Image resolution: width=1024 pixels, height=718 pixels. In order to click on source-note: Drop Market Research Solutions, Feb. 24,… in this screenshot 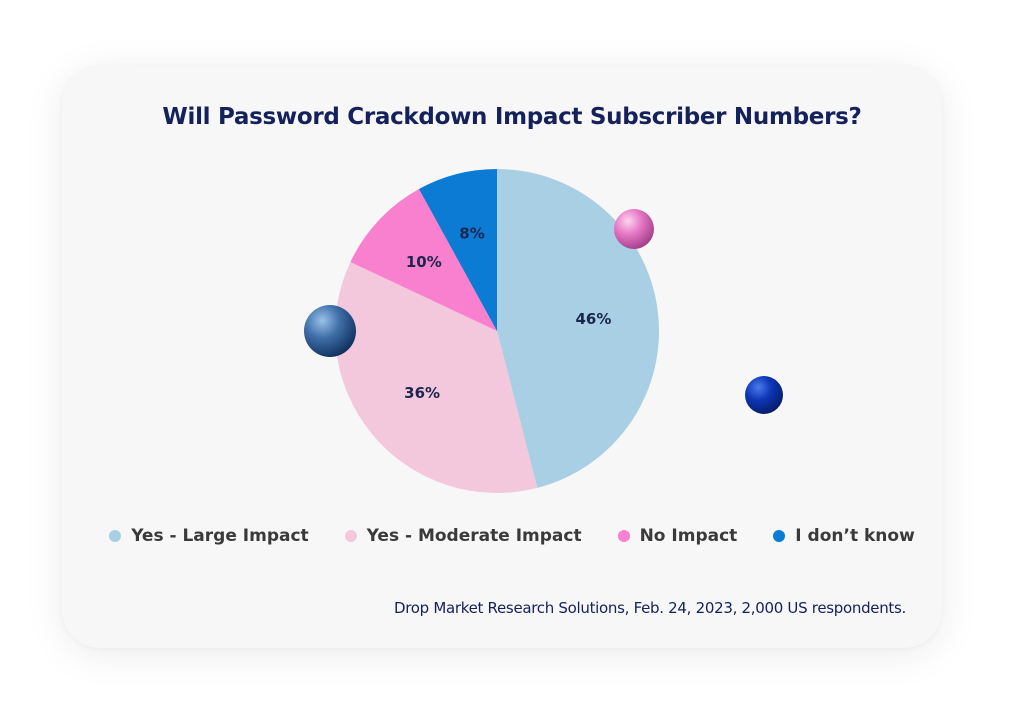, I will do `click(649, 608)`.